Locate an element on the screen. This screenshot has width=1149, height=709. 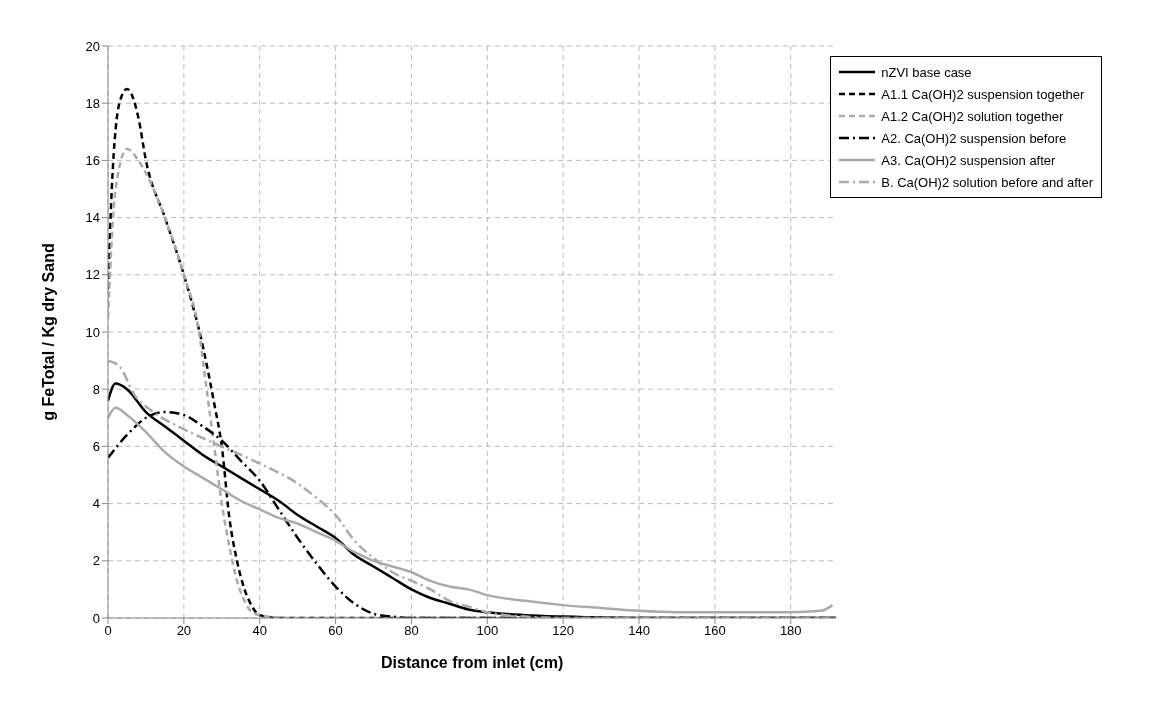
y-tick-label: 2 is located at coordinates (96, 561).